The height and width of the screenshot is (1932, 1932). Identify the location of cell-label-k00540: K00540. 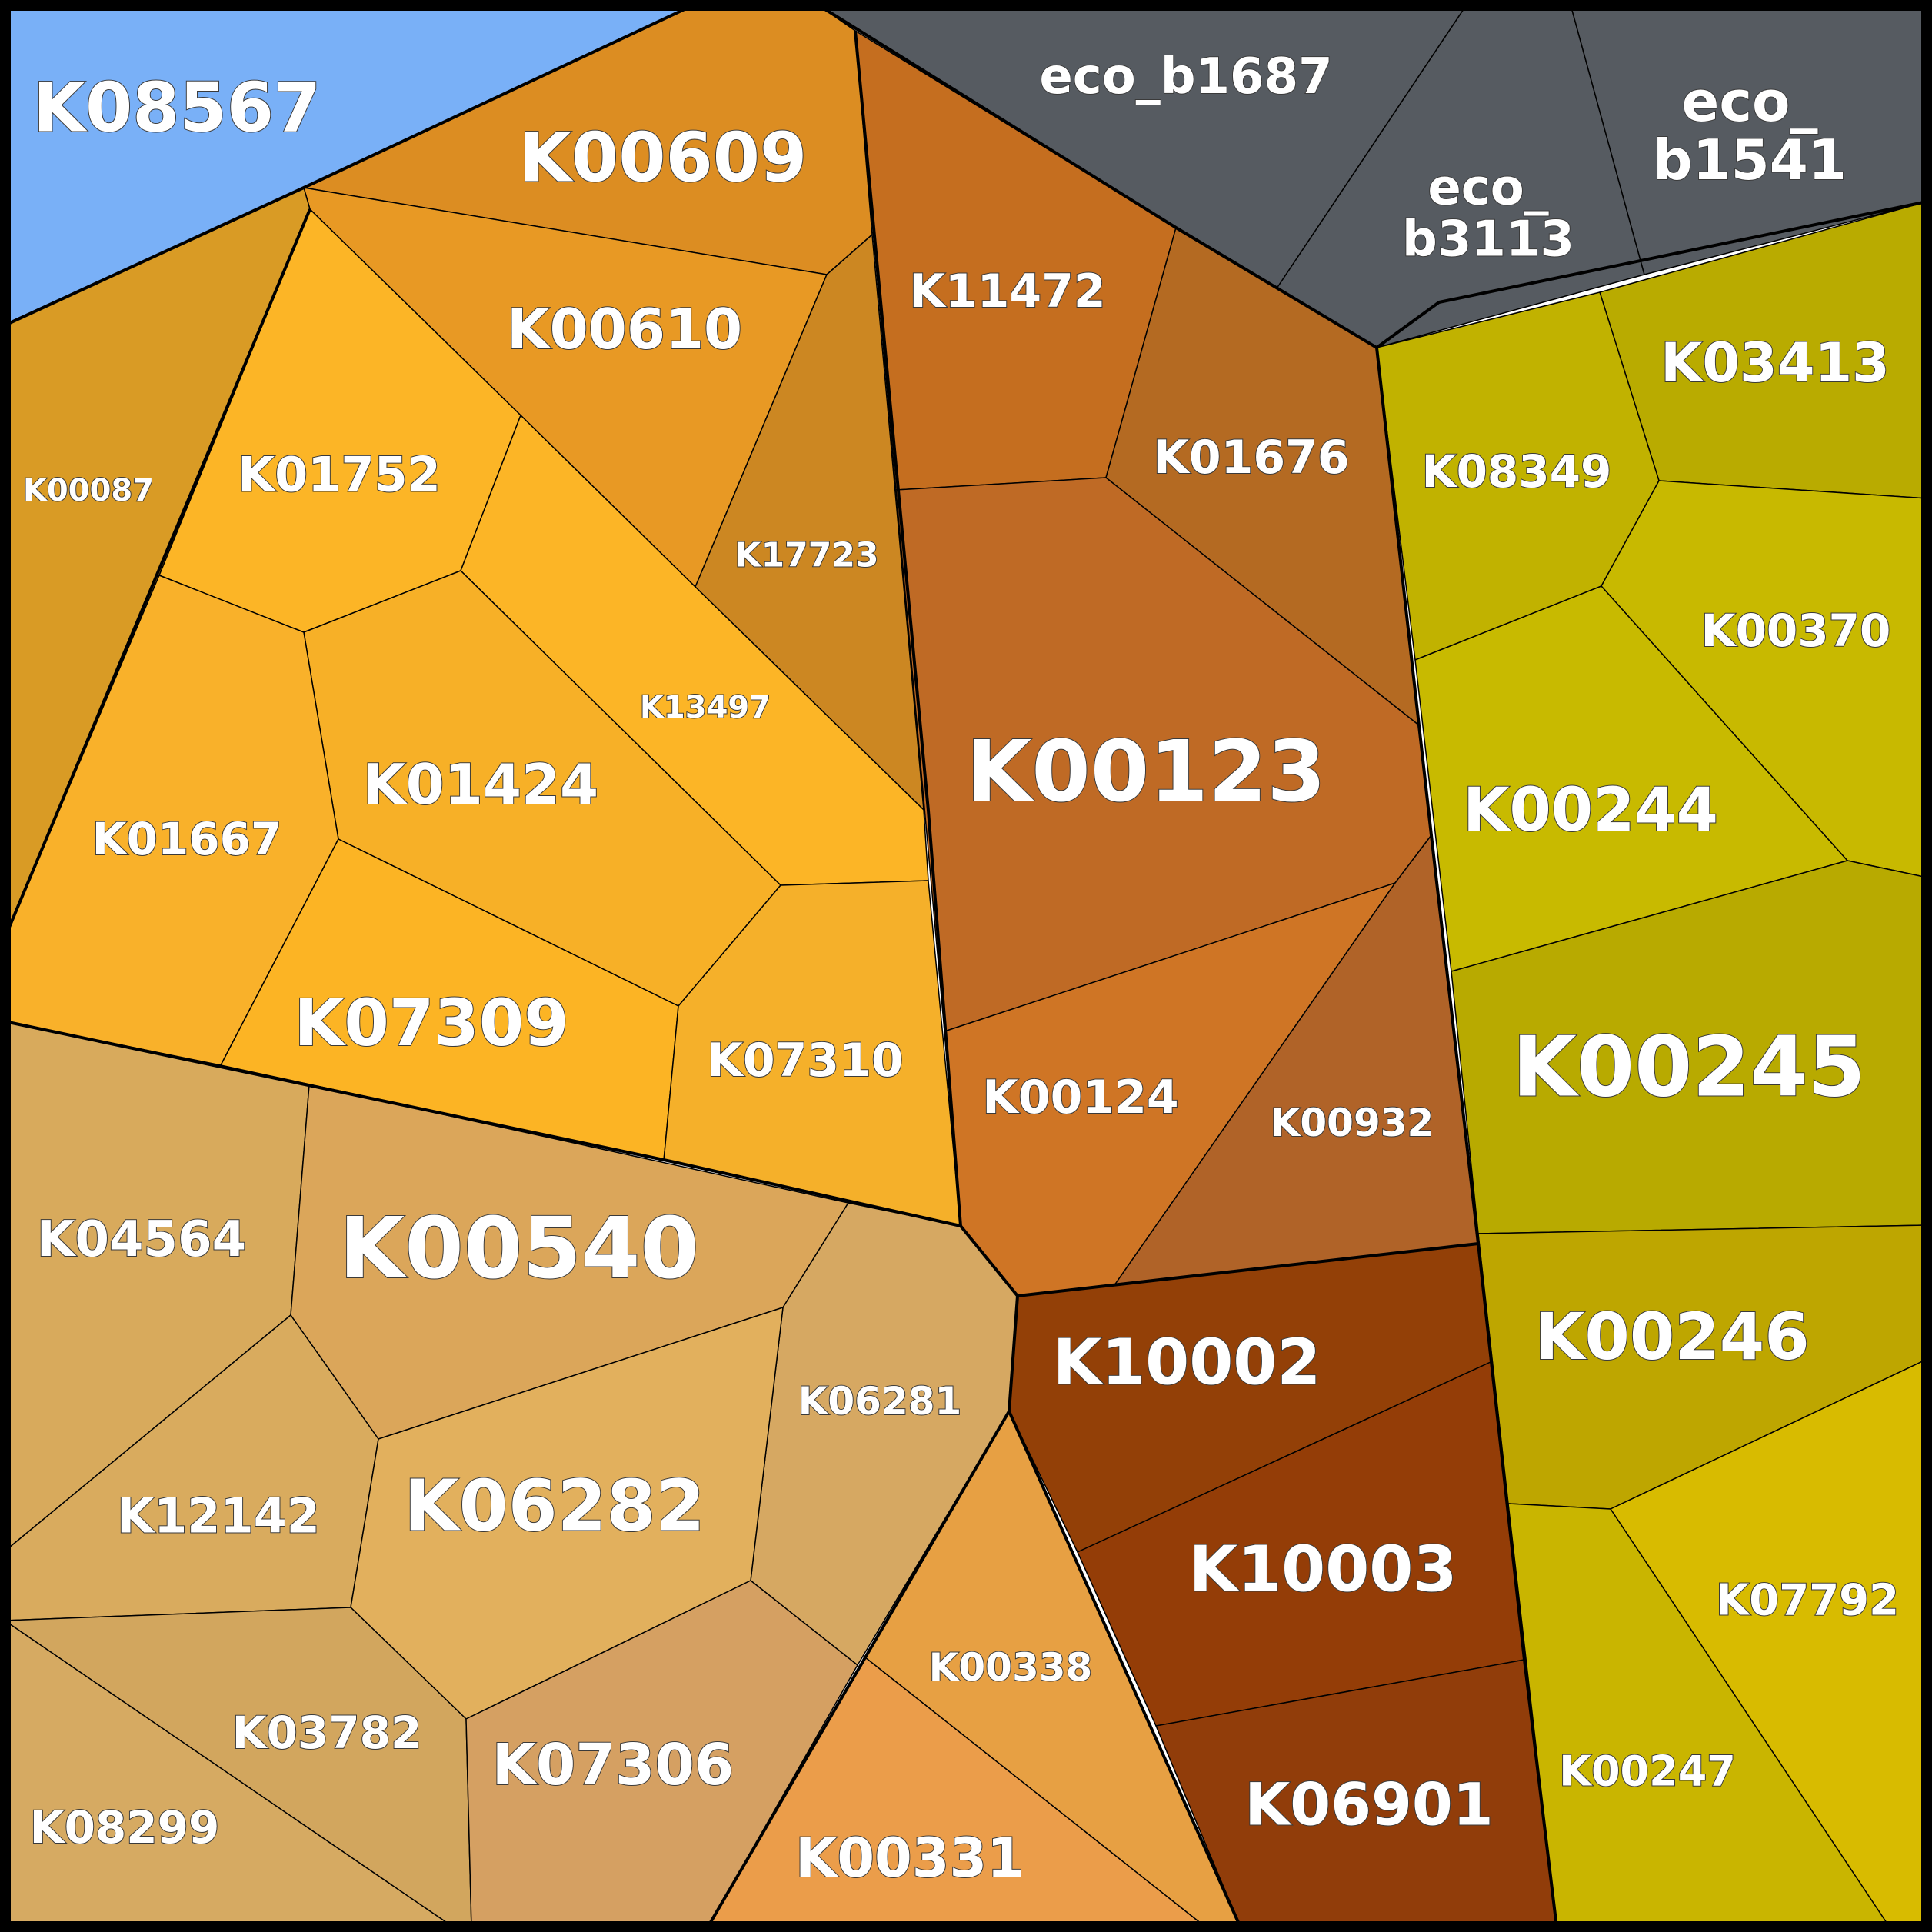
(519, 1248).